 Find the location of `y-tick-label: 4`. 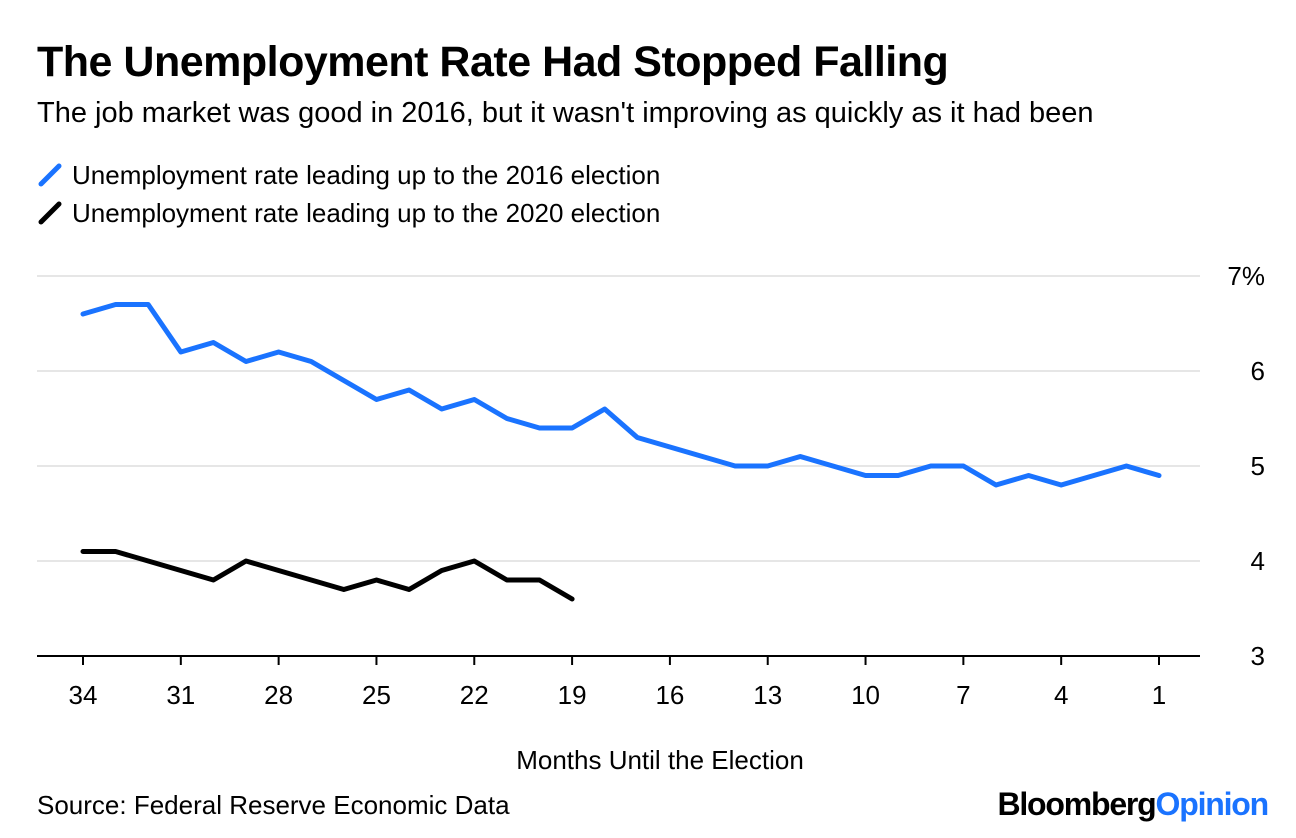

y-tick-label: 4 is located at coordinates (1258, 561).